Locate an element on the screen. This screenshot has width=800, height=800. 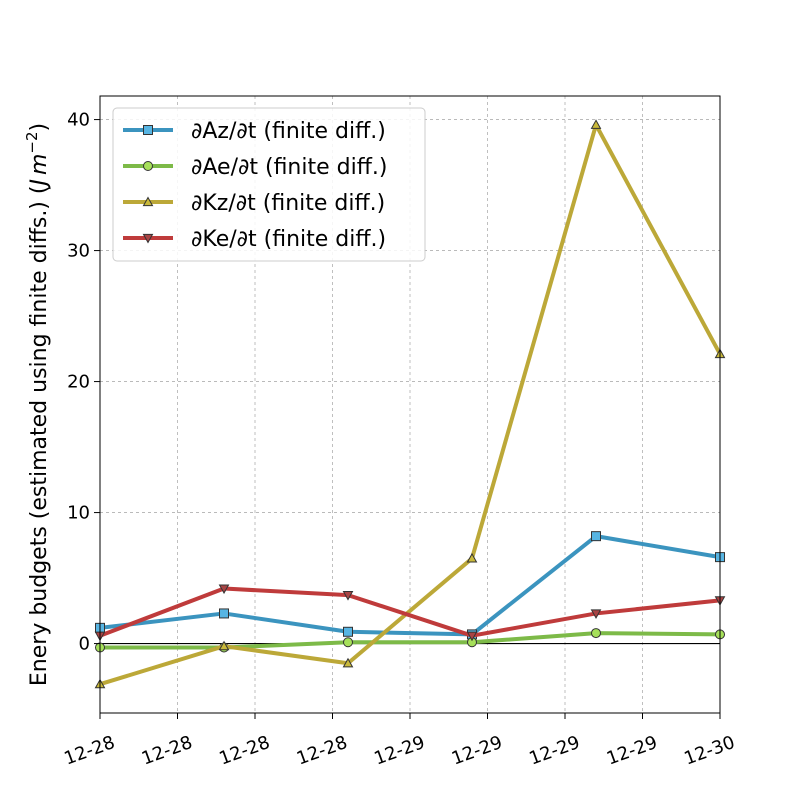
legend-item-2: ∂Ae/∂t (finite diff.) is located at coordinates (255, 167).